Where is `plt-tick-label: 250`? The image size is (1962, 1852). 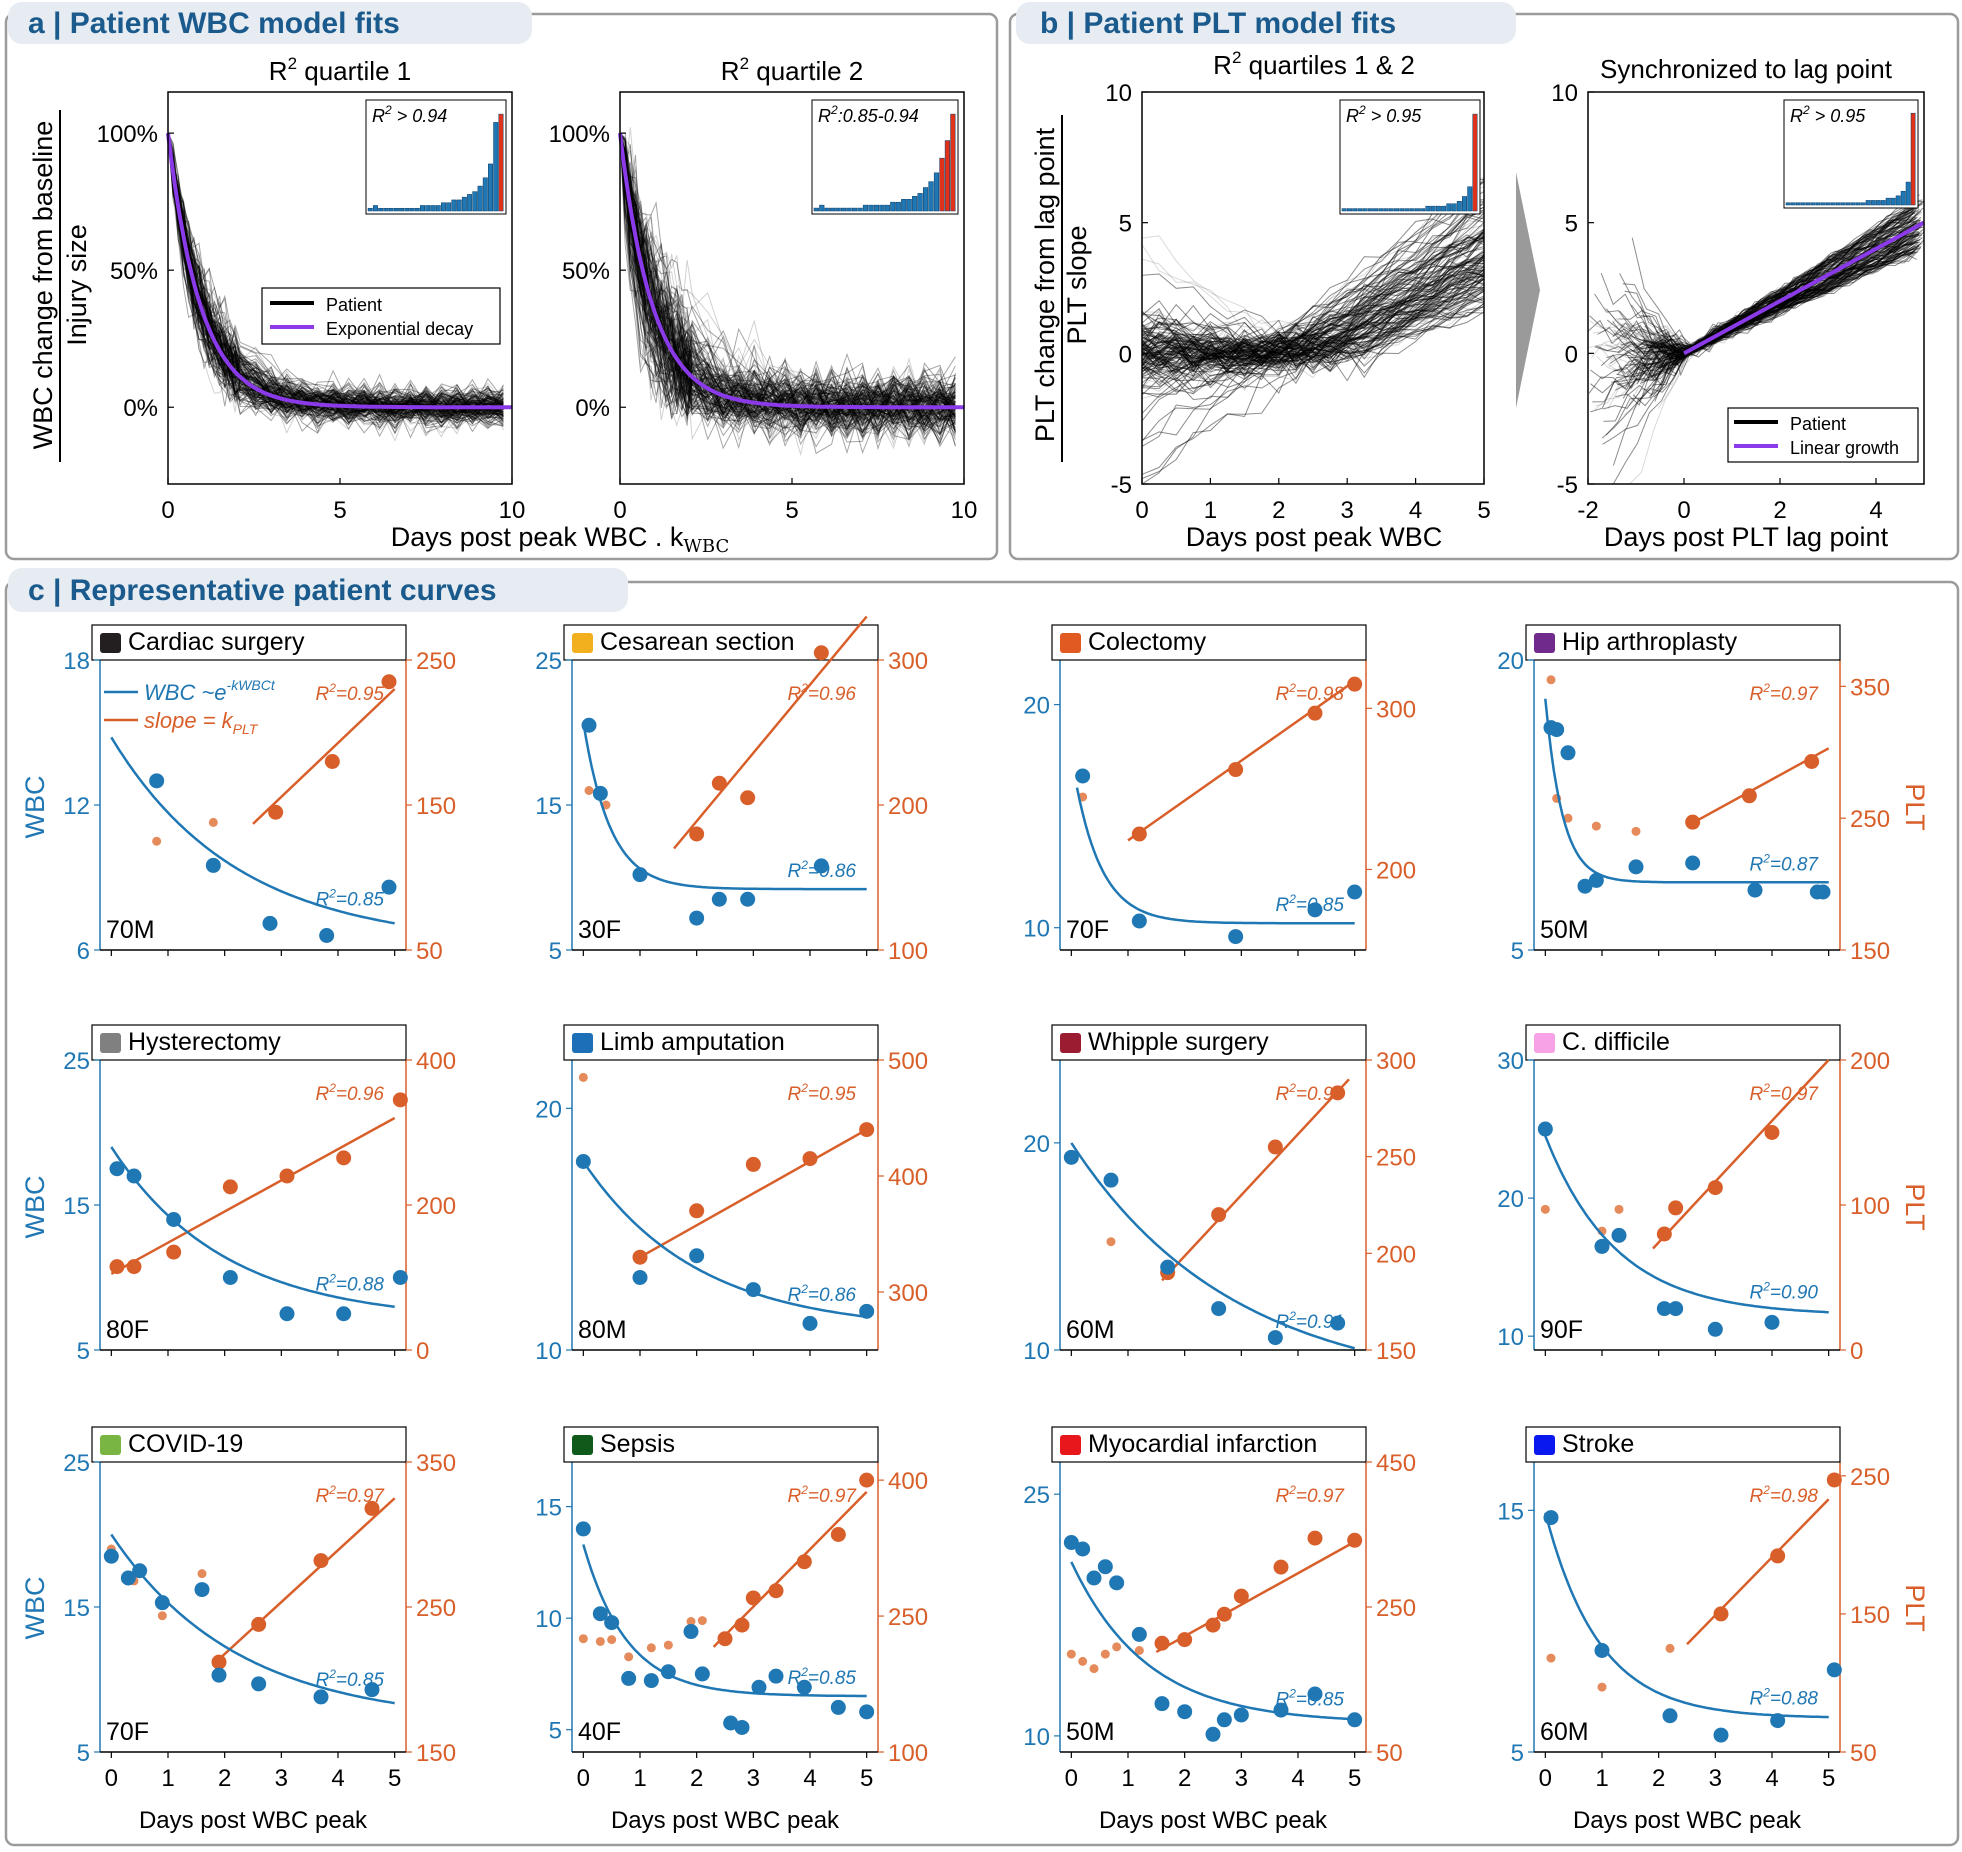 plt-tick-label: 250 is located at coordinates (1396, 1158).